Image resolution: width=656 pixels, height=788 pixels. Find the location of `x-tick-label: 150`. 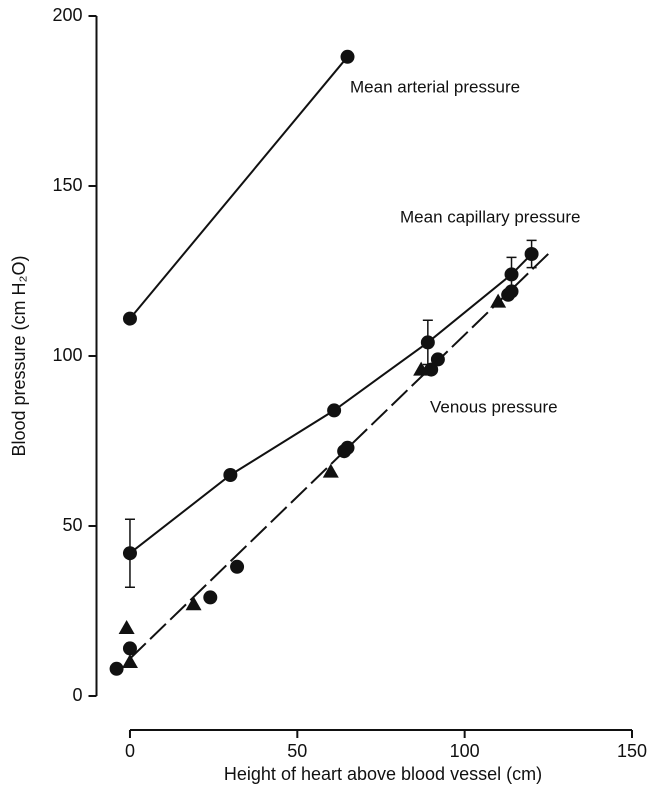

x-tick-label: 150 is located at coordinates (632, 751).